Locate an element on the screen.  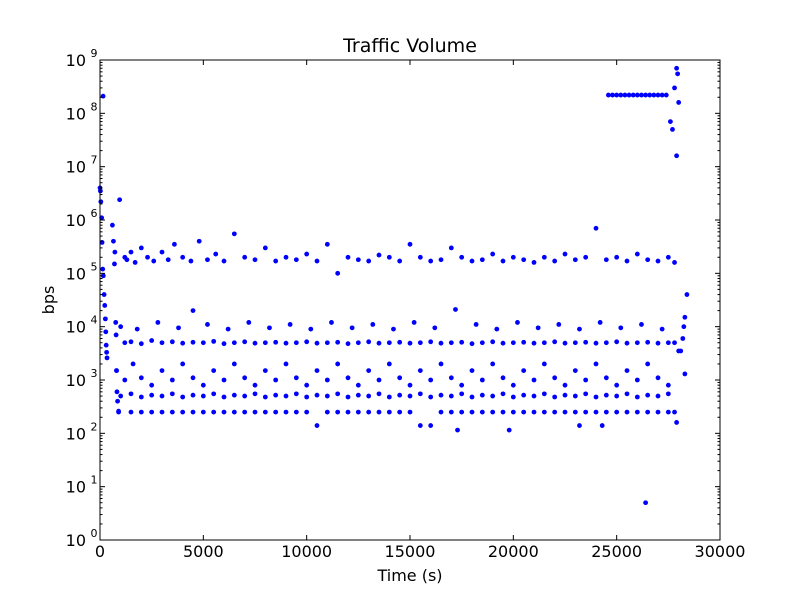
x-tick-label: 15000 is located at coordinates (410, 551).